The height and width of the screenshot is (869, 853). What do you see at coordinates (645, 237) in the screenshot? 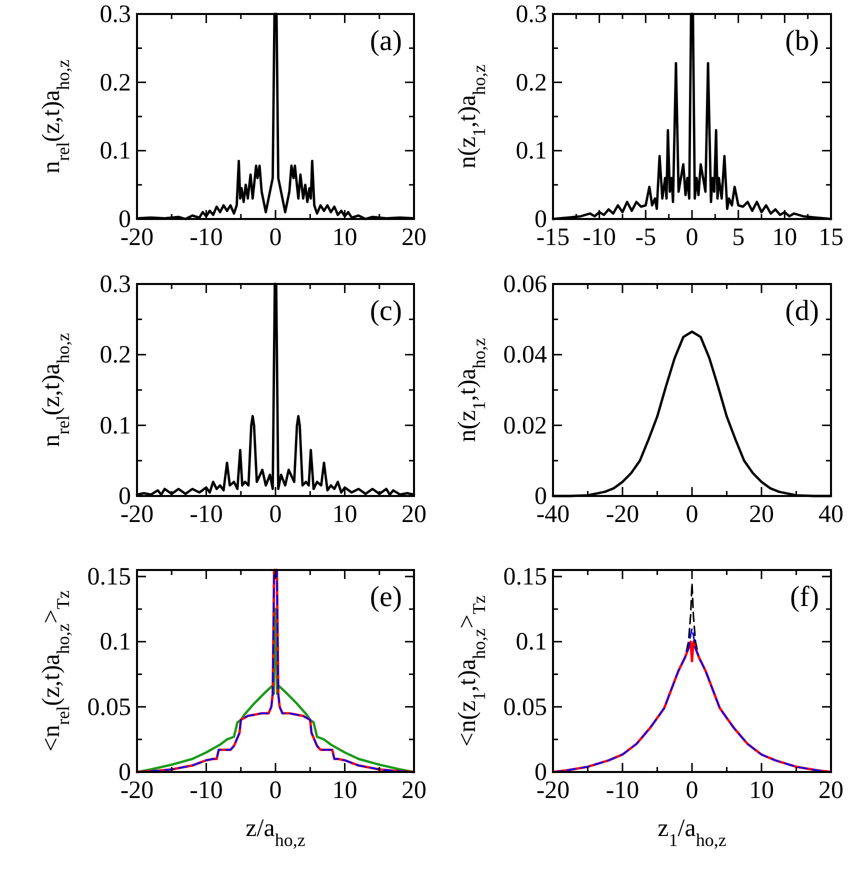
I see `x-tick-label: -5` at bounding box center [645, 237].